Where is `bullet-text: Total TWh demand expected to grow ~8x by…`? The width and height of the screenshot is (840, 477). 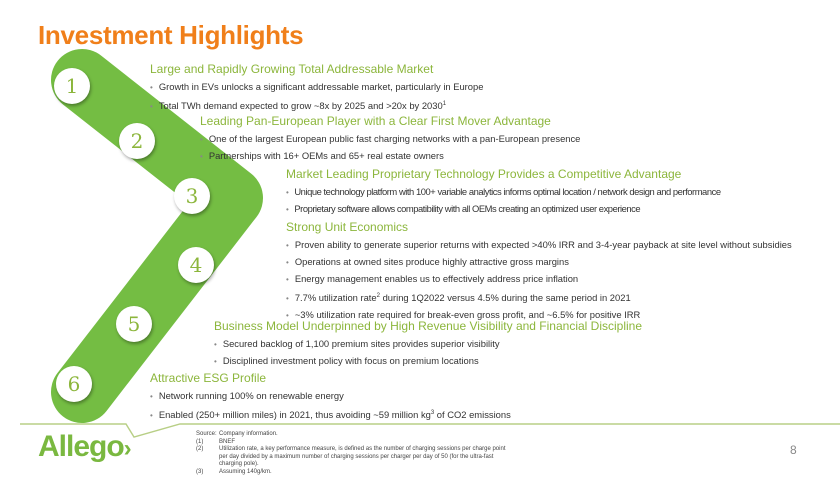
bullet-text: Total TWh demand expected to grow ~8x by… is located at coordinates (300, 105).